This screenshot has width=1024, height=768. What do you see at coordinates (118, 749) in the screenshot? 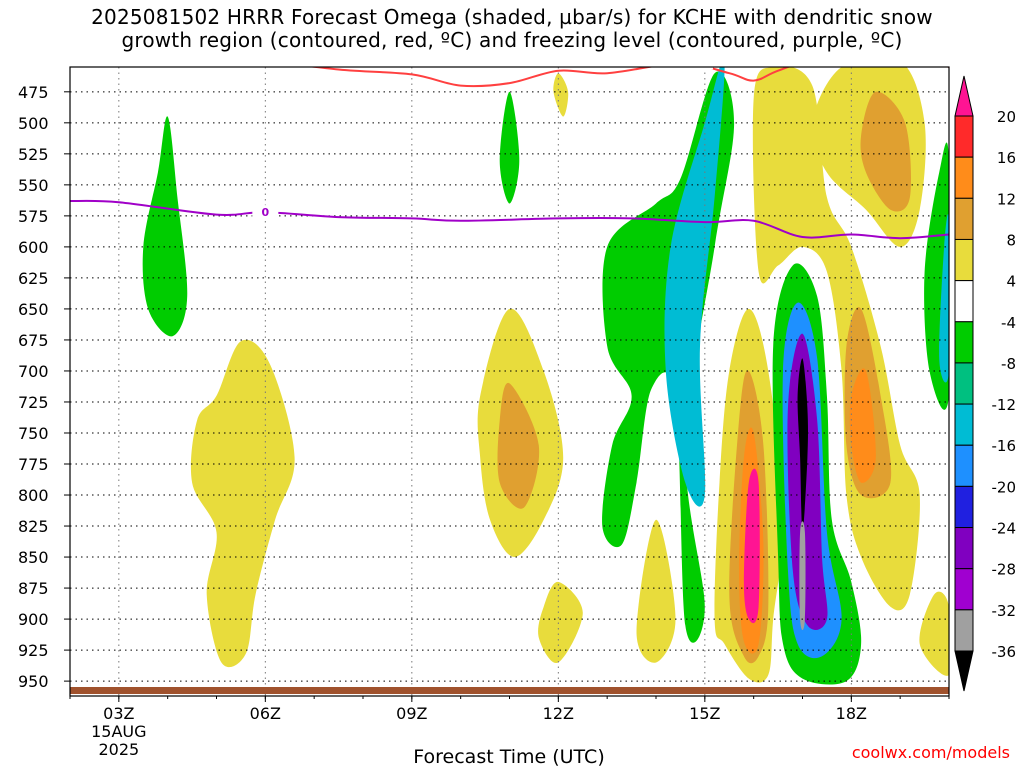
I see `x-date-label: 2025` at bounding box center [118, 749].